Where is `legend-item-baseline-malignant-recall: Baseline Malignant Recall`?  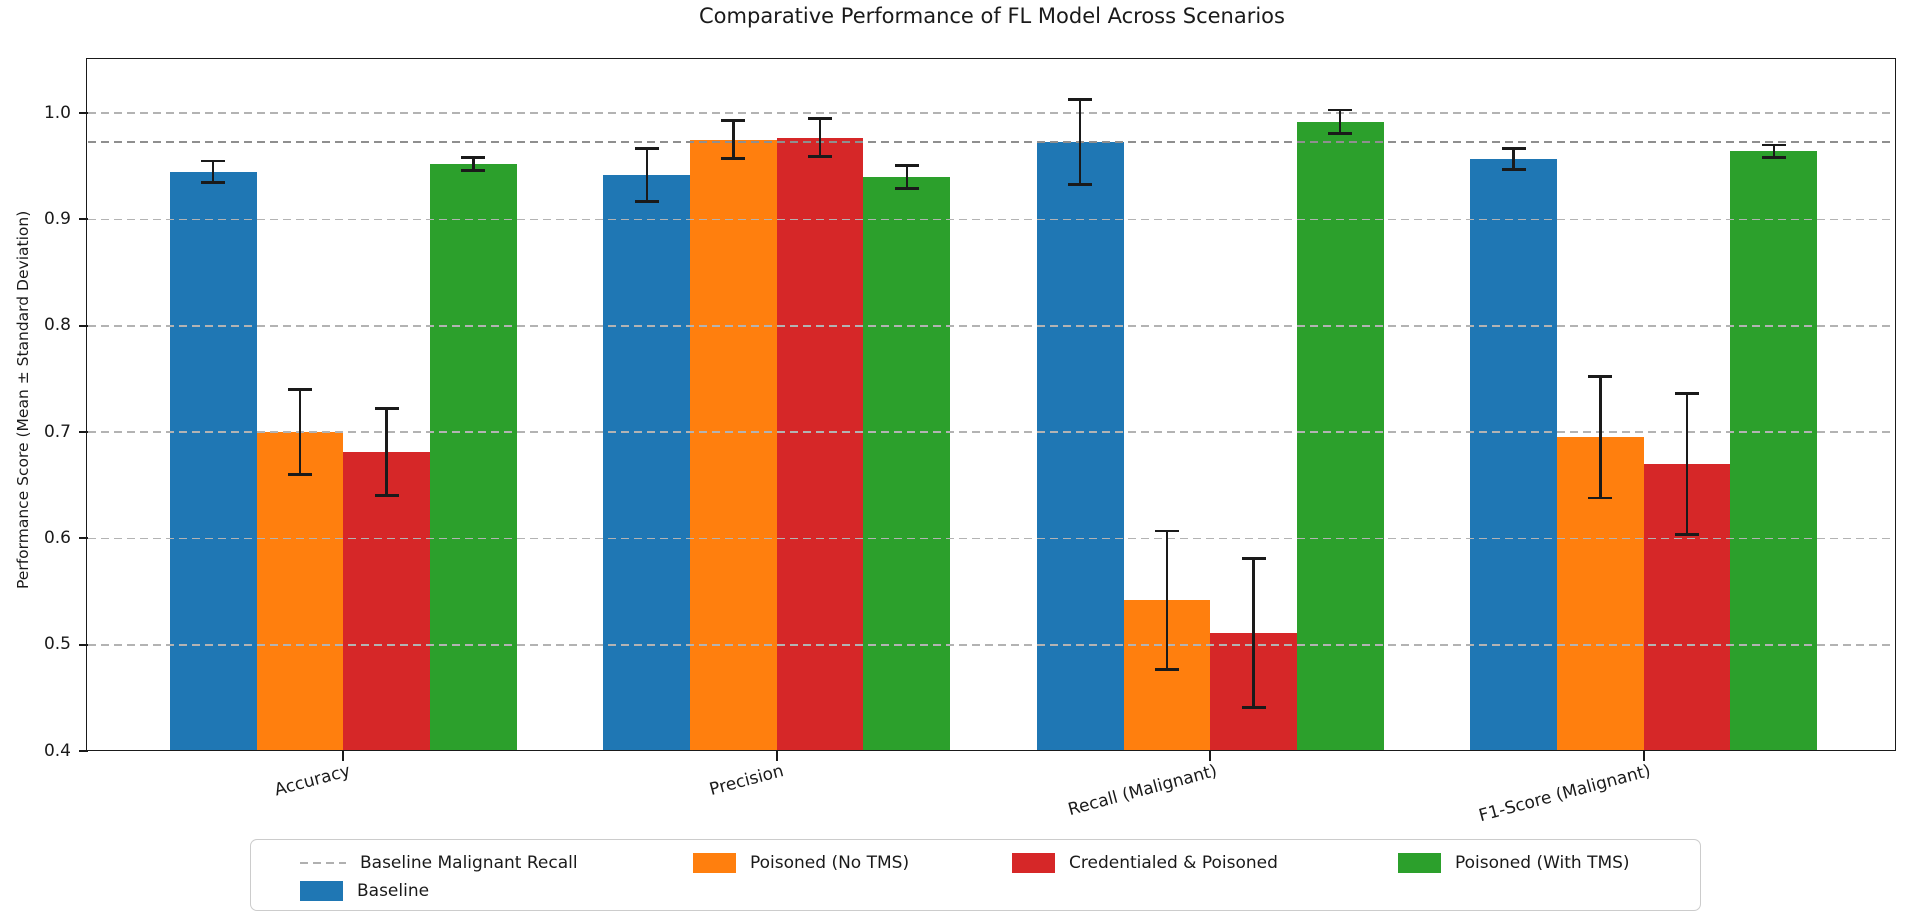 legend-item-baseline-malignant-recall: Baseline Malignant Recall is located at coordinates (439, 863).